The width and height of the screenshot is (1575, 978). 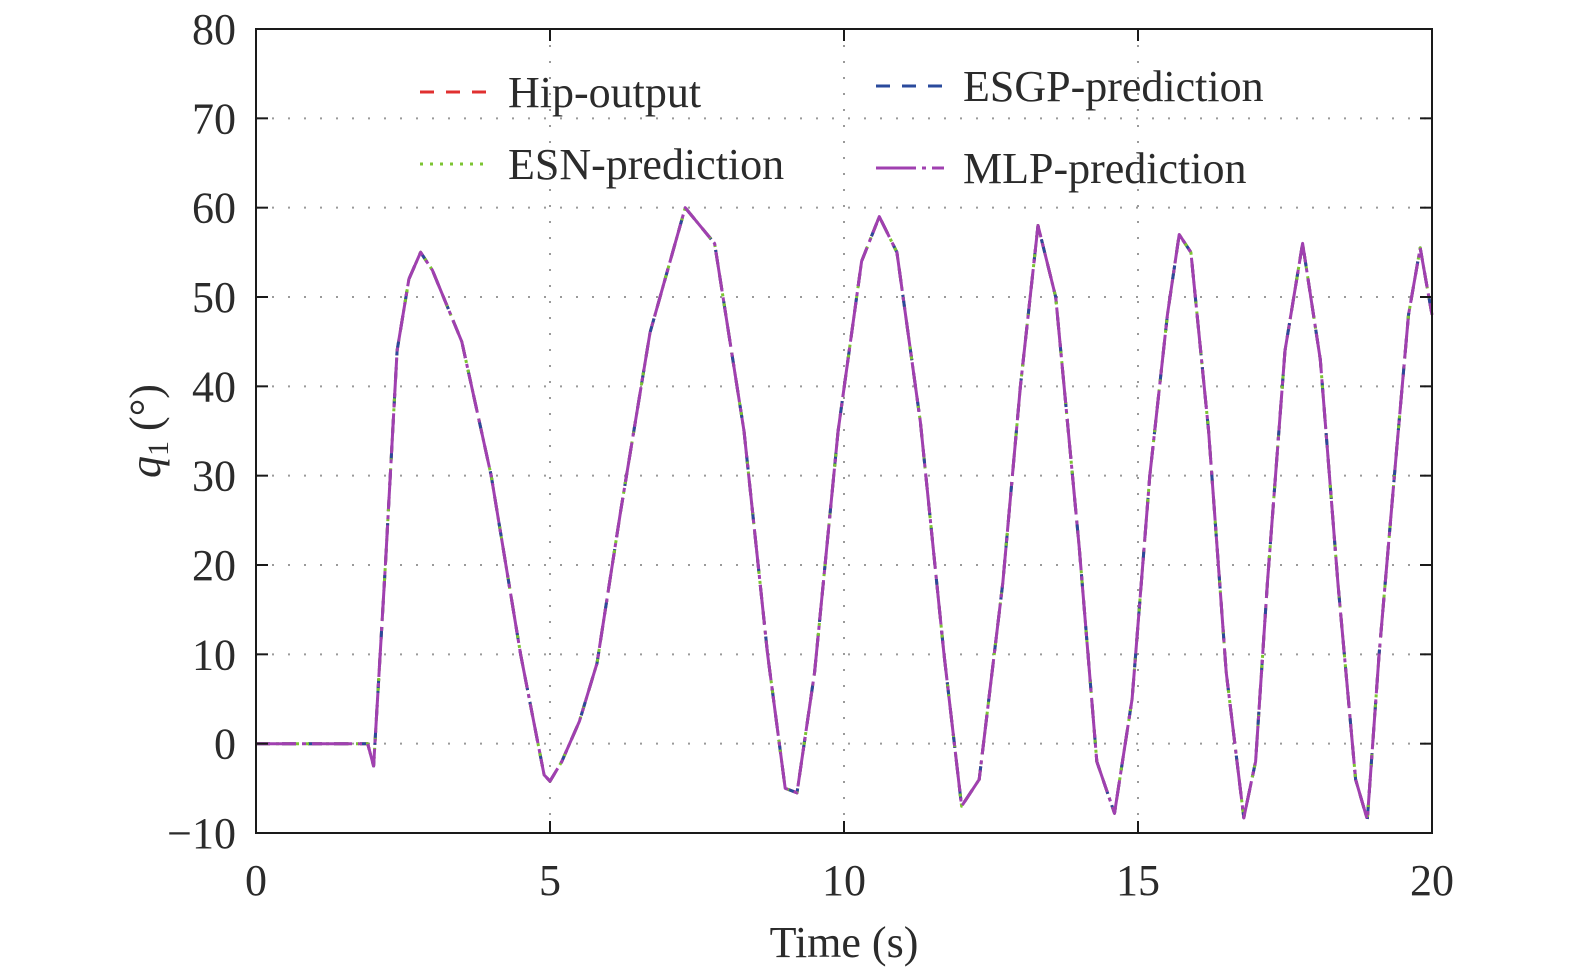 I want to click on y-tick-label: 40, so click(x=214, y=386).